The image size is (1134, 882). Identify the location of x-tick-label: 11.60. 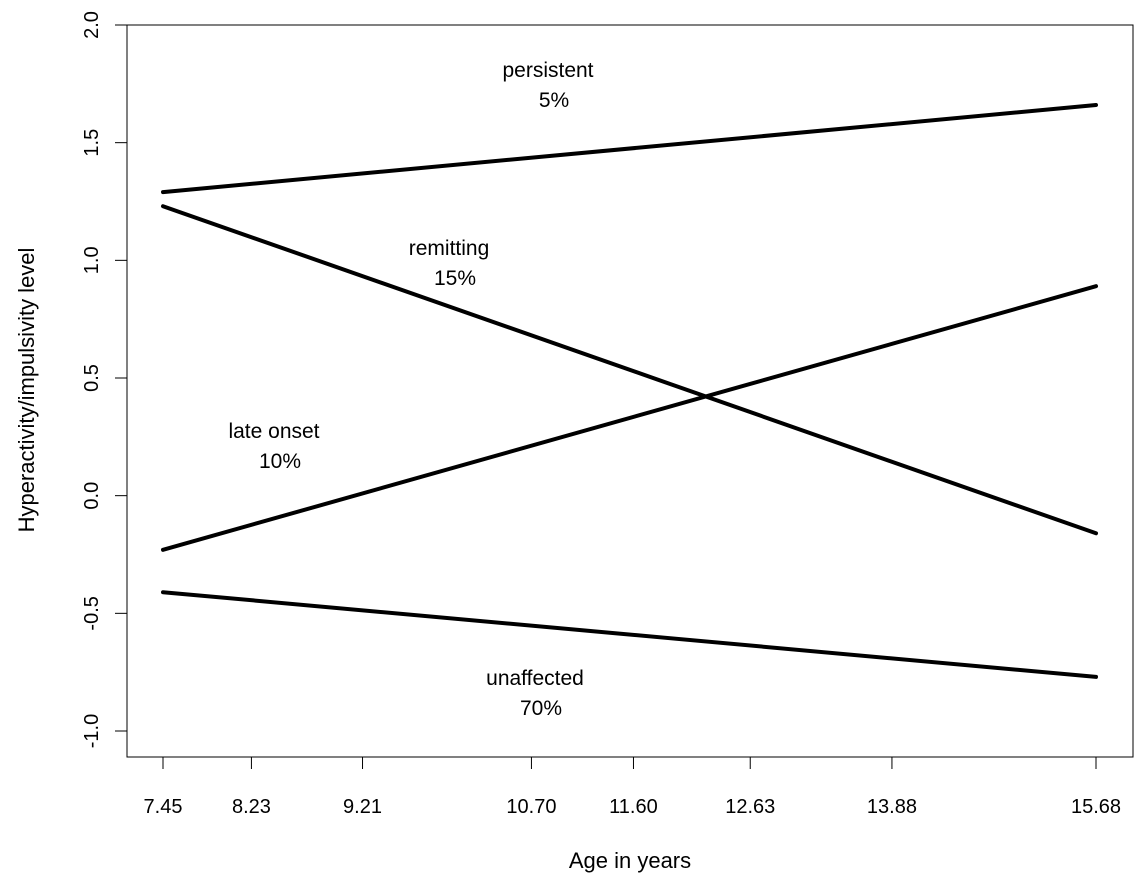
(633, 807).